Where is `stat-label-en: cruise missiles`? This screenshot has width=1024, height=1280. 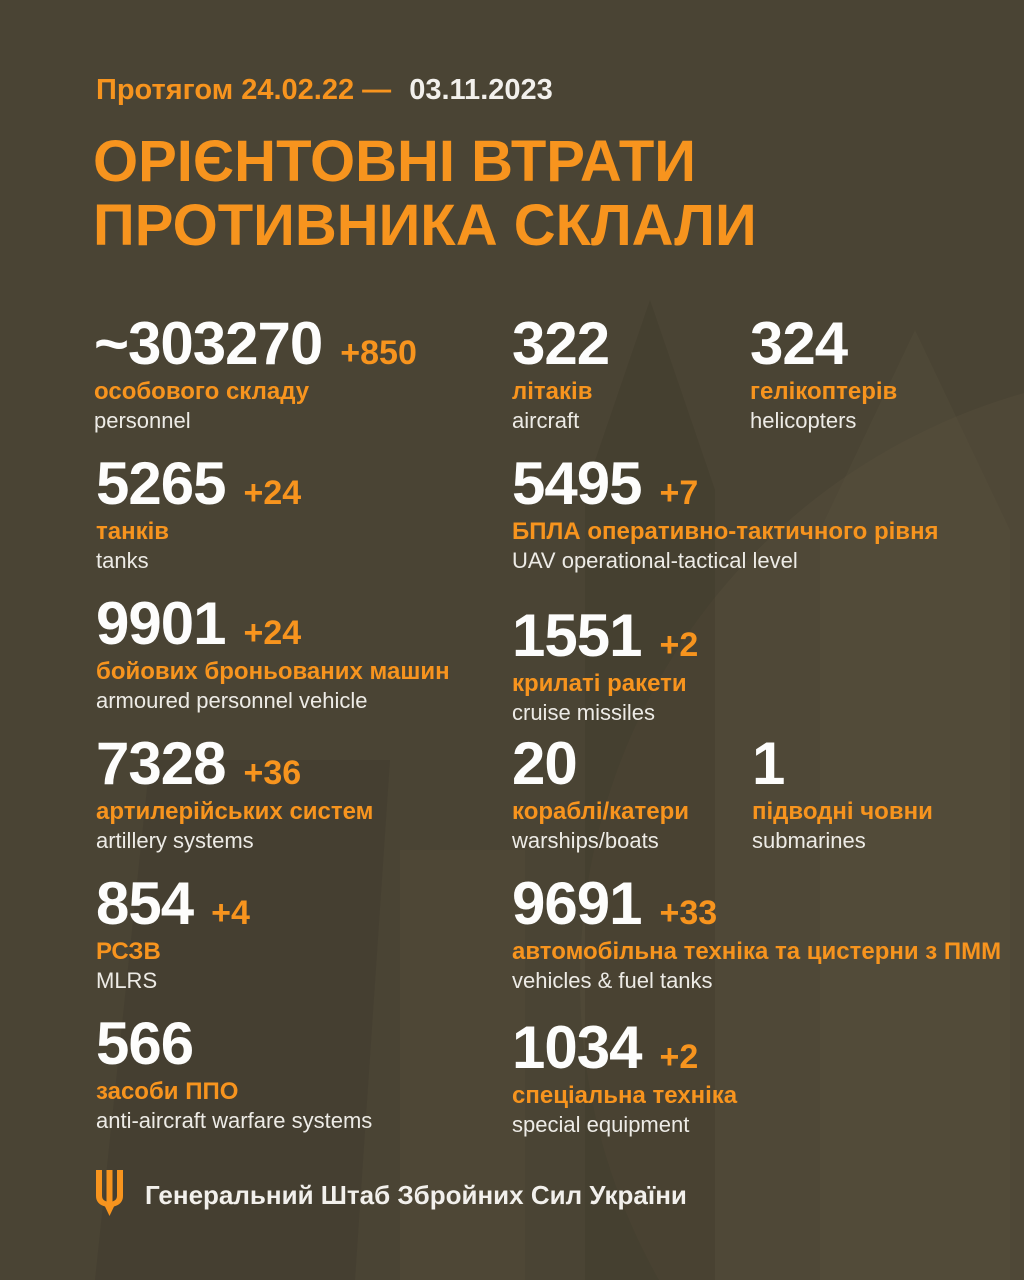
stat-label-en: cruise missiles is located at coordinates (584, 712).